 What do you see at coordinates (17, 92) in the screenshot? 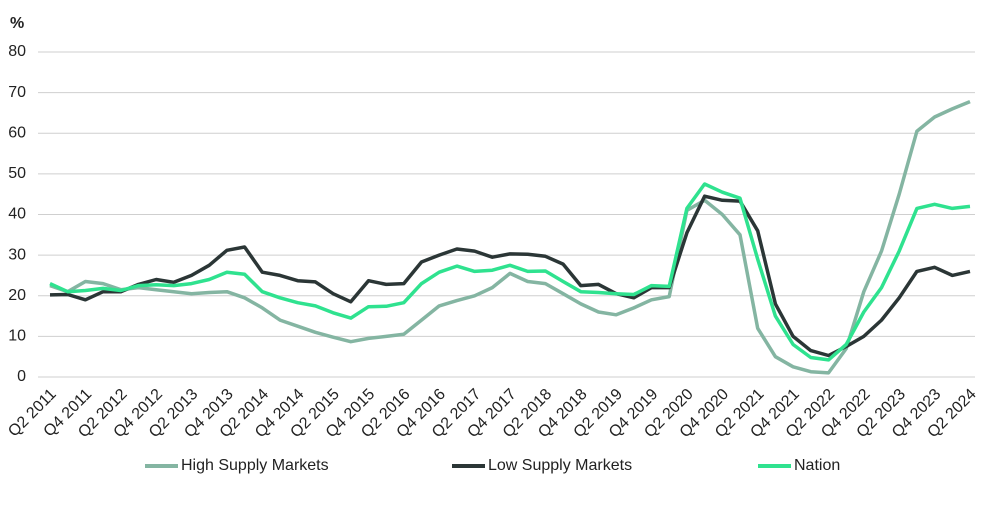
I see `y-tick-label: 70` at bounding box center [17, 92].